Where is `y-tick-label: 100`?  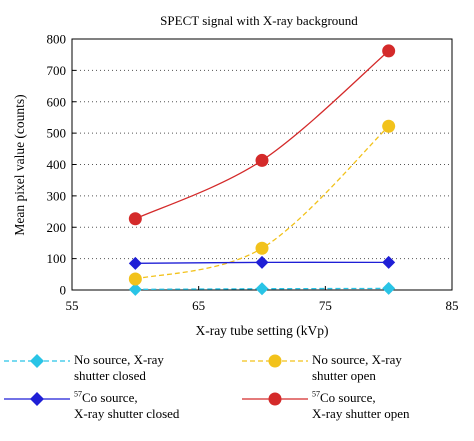
y-tick-label: 100 is located at coordinates (57, 258).